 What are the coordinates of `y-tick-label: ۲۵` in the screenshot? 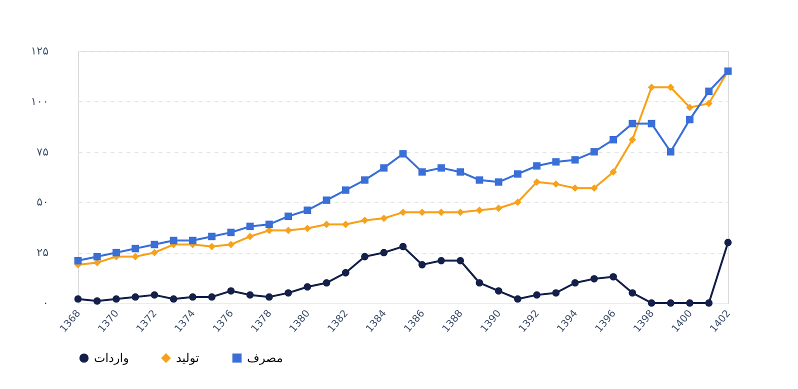 It's located at (42, 253).